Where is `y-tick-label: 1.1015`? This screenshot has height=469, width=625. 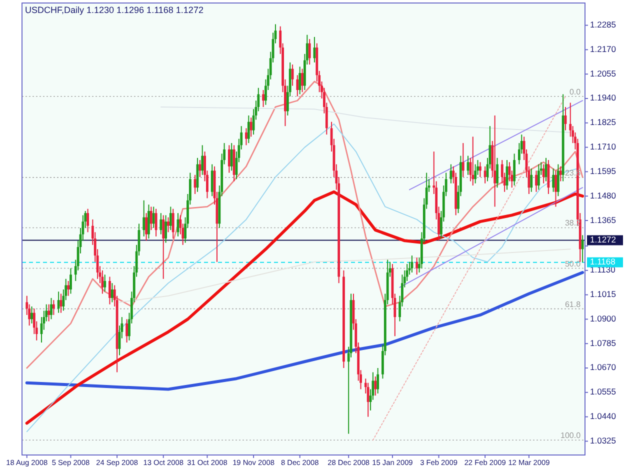 y-tick-label: 1.1015 is located at coordinates (603, 294).